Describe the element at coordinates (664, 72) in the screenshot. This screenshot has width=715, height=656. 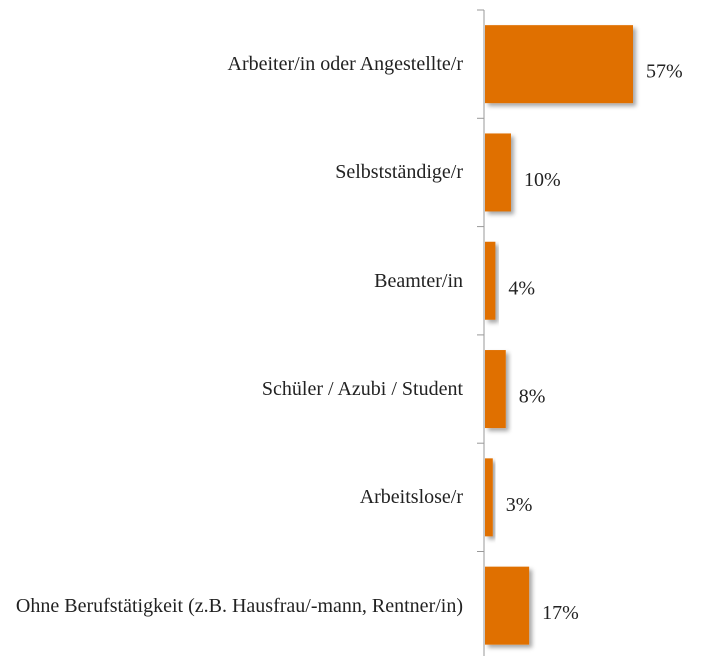
I see `value-label: 57%` at that location.